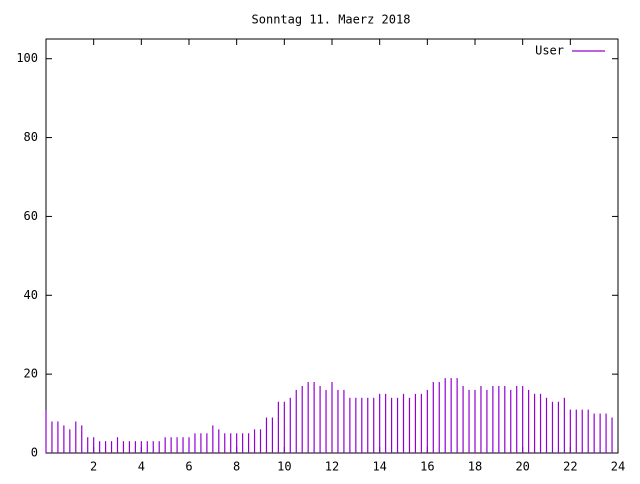 The width and height of the screenshot is (640, 484). What do you see at coordinates (475, 467) in the screenshot?
I see `x-tick-label: 18` at bounding box center [475, 467].